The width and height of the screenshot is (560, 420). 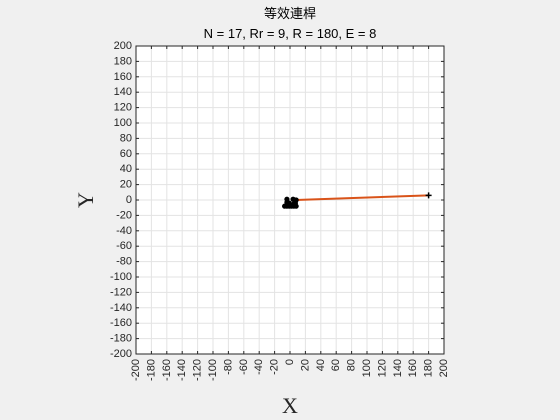 What do you see at coordinates (244, 367) in the screenshot?
I see `x-tick-label: -60` at bounding box center [244, 367].